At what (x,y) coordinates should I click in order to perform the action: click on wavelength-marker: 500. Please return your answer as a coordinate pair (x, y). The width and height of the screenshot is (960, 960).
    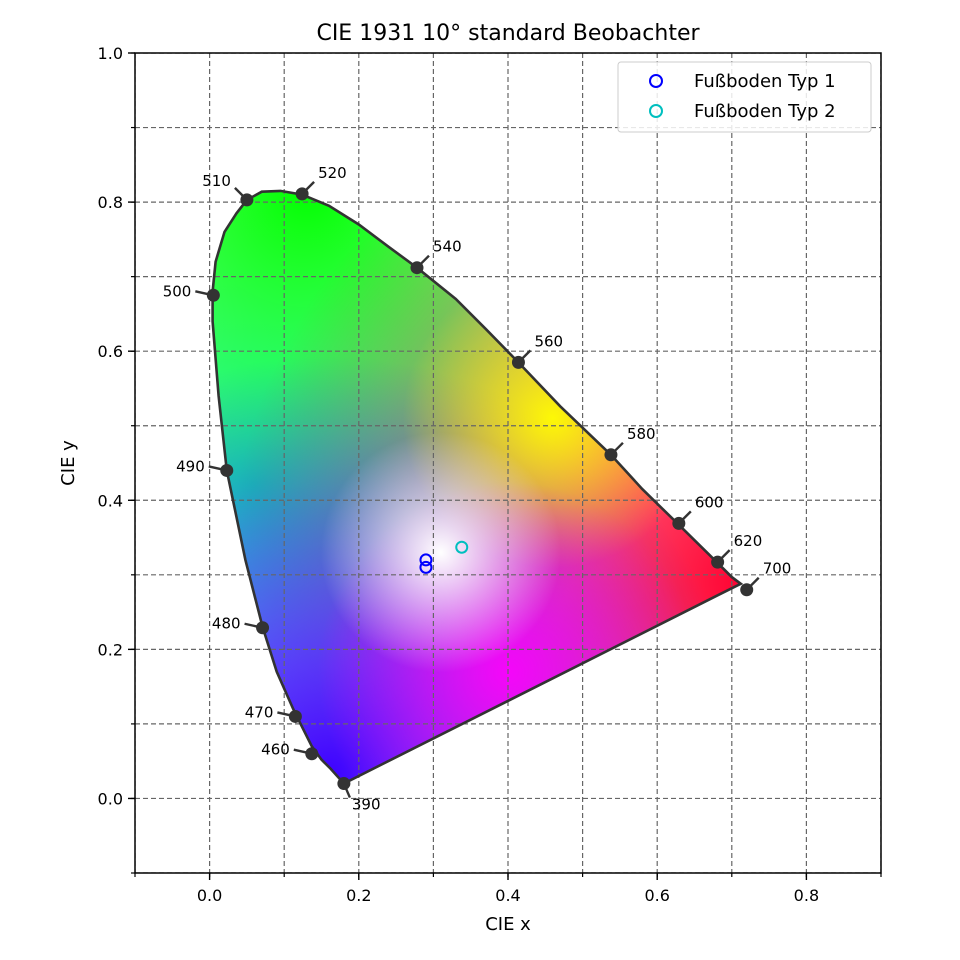
    Looking at the image, I should click on (191, 292).